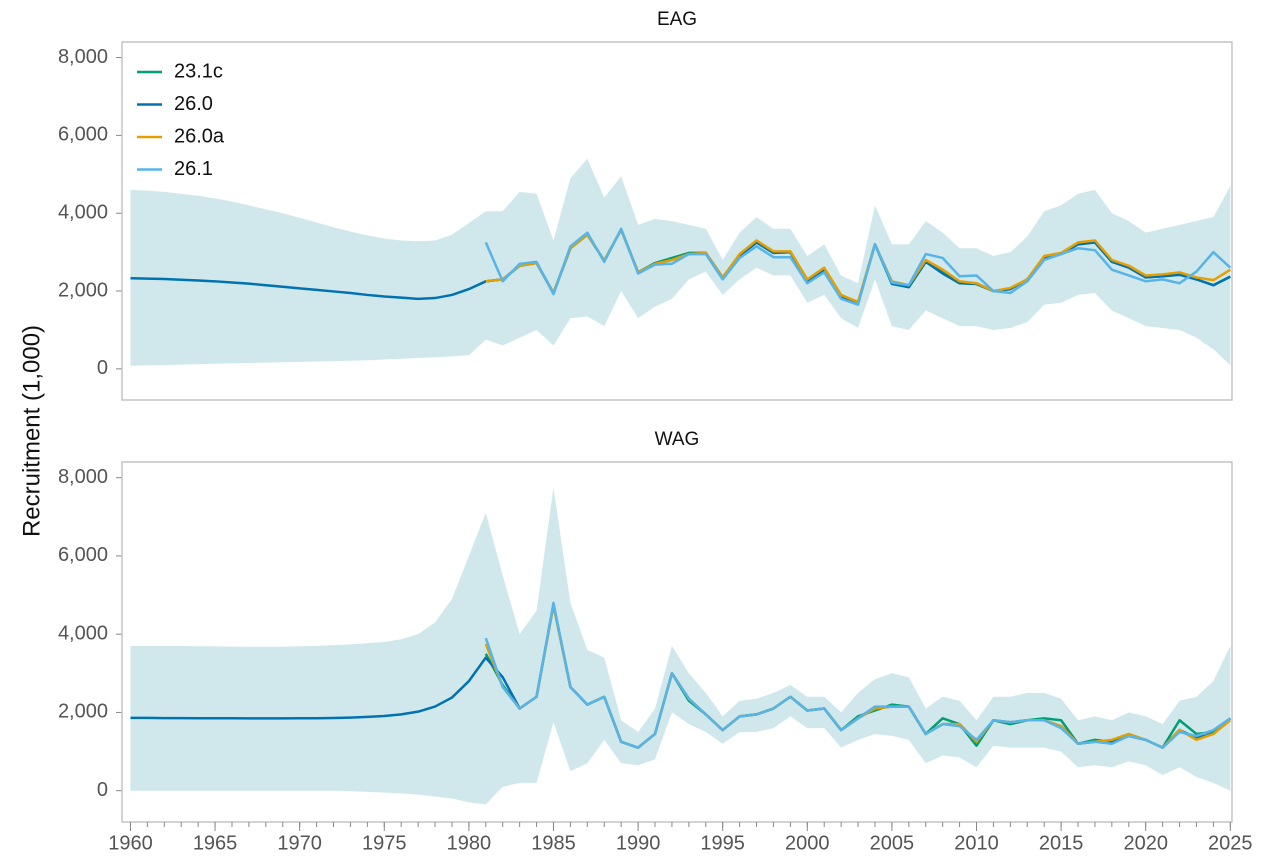 Image resolution: width=1261 pixels, height=862 pixels. Describe the element at coordinates (1145, 843) in the screenshot. I see `x-tick-label: 2020` at that location.